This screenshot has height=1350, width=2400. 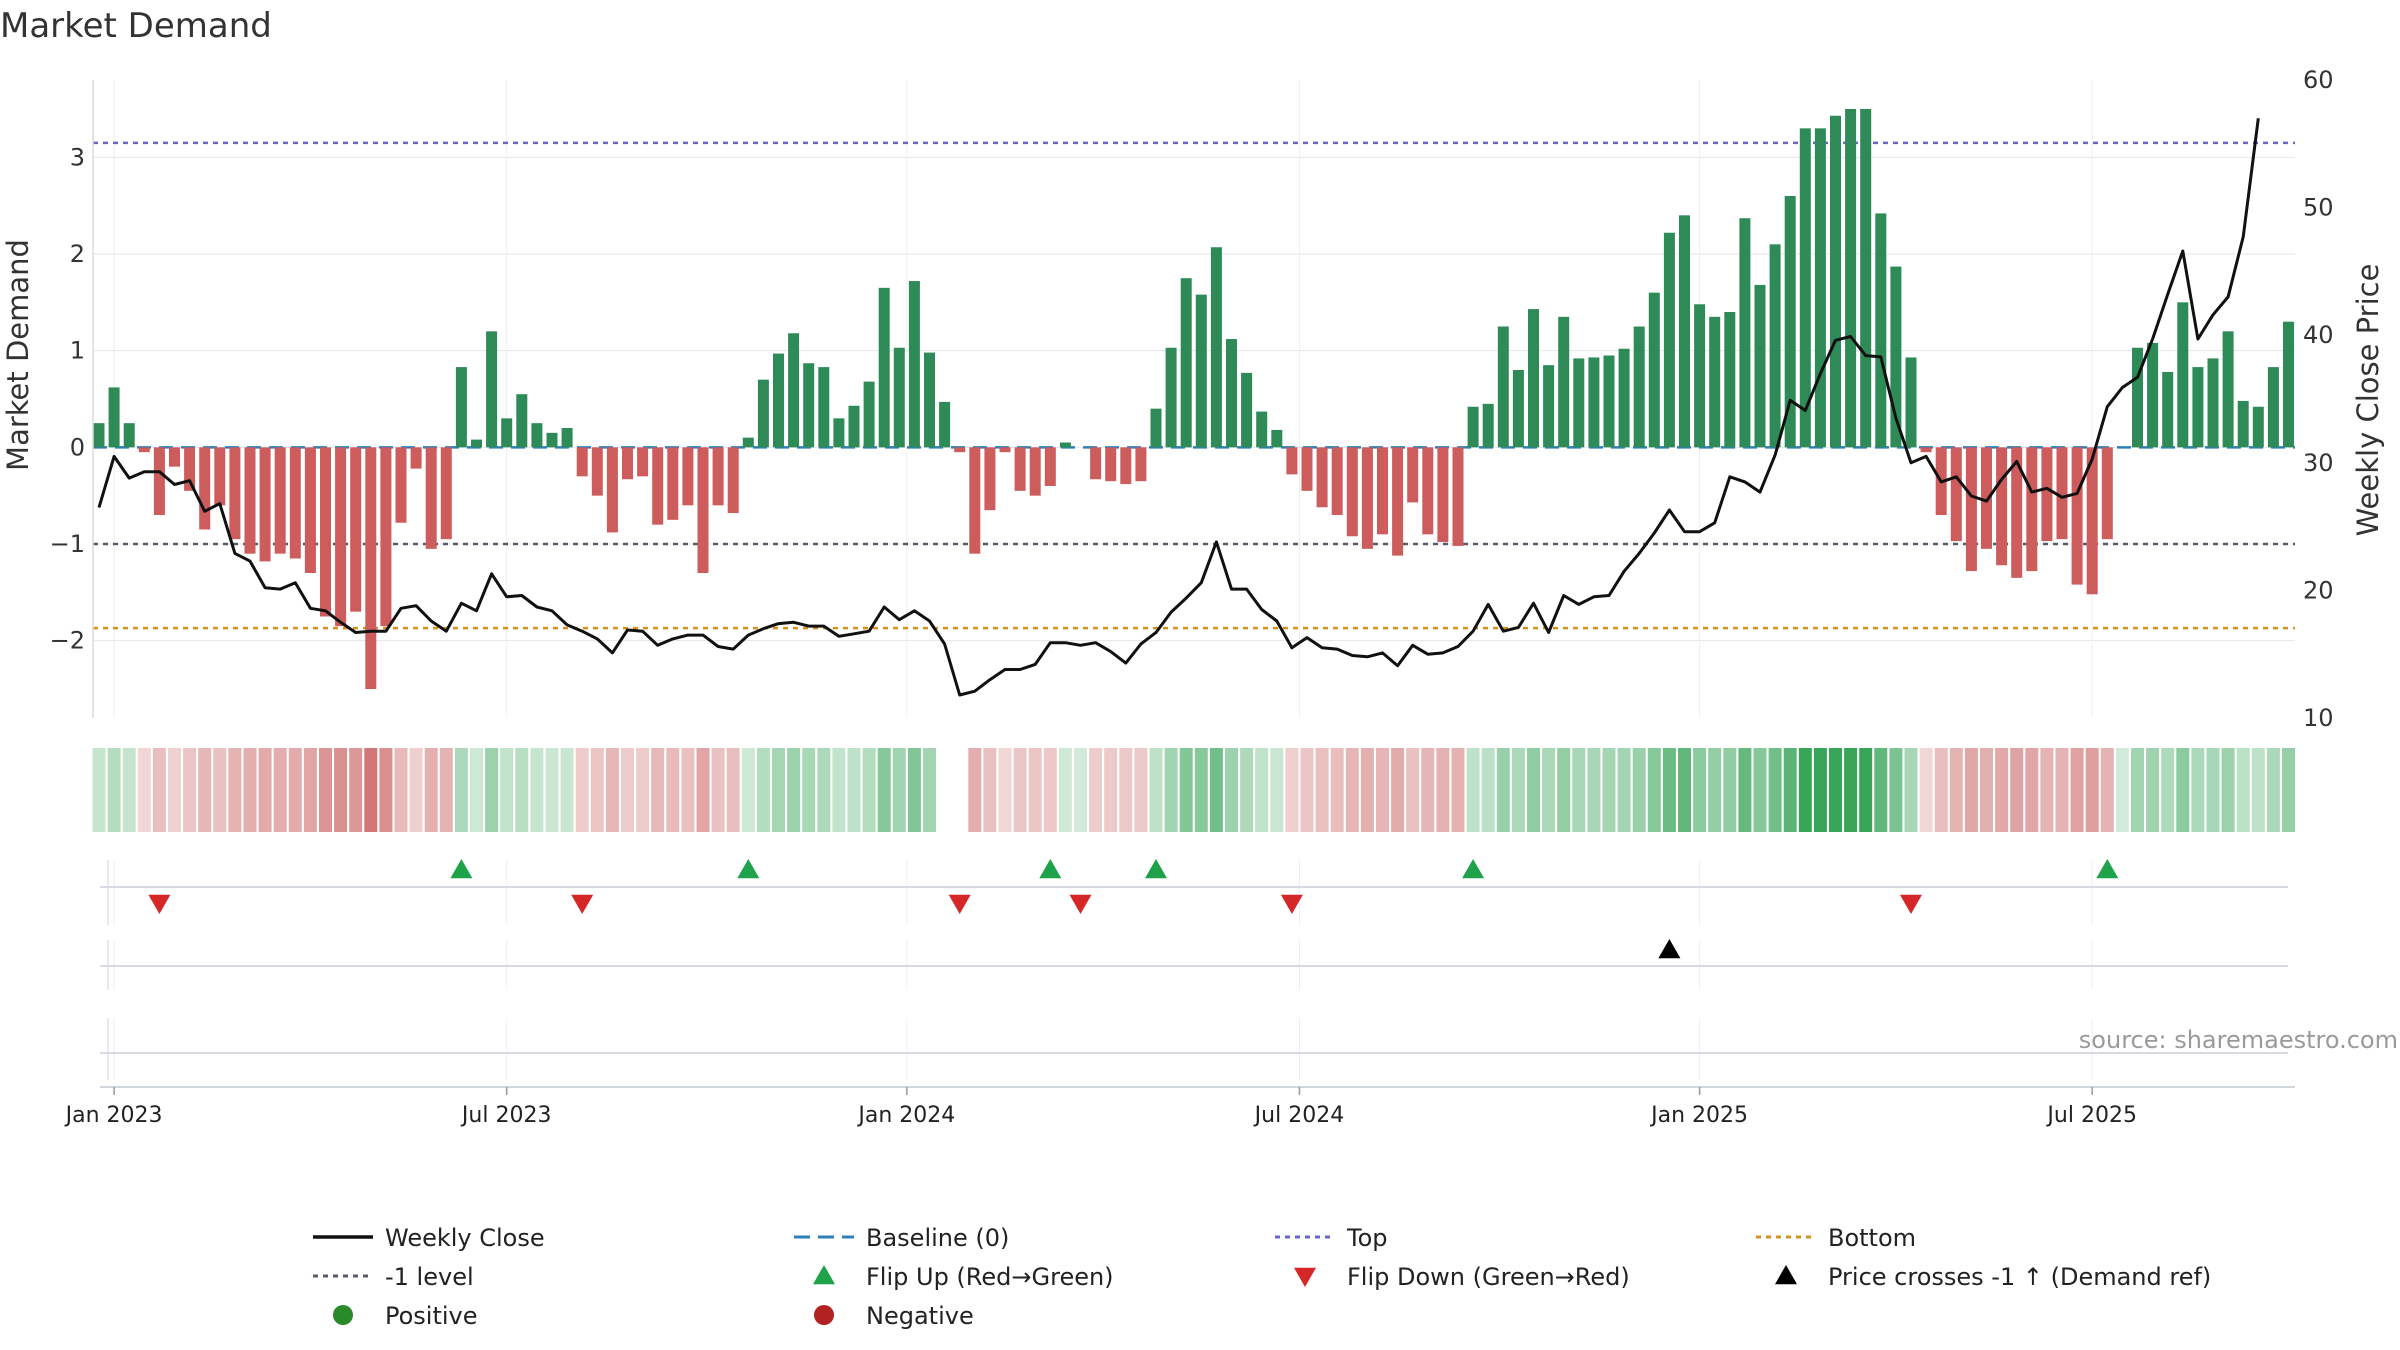 What do you see at coordinates (77, 254) in the screenshot?
I see `left-tick-label: 2` at bounding box center [77, 254].